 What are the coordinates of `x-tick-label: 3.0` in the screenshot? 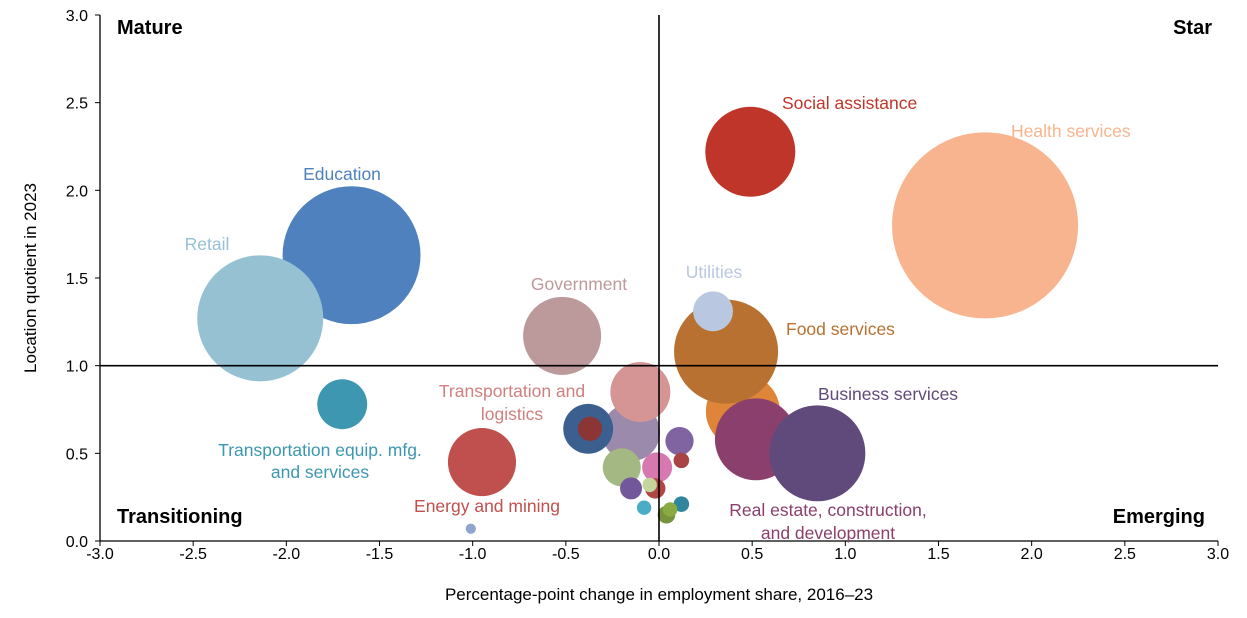 It's located at (1218, 554).